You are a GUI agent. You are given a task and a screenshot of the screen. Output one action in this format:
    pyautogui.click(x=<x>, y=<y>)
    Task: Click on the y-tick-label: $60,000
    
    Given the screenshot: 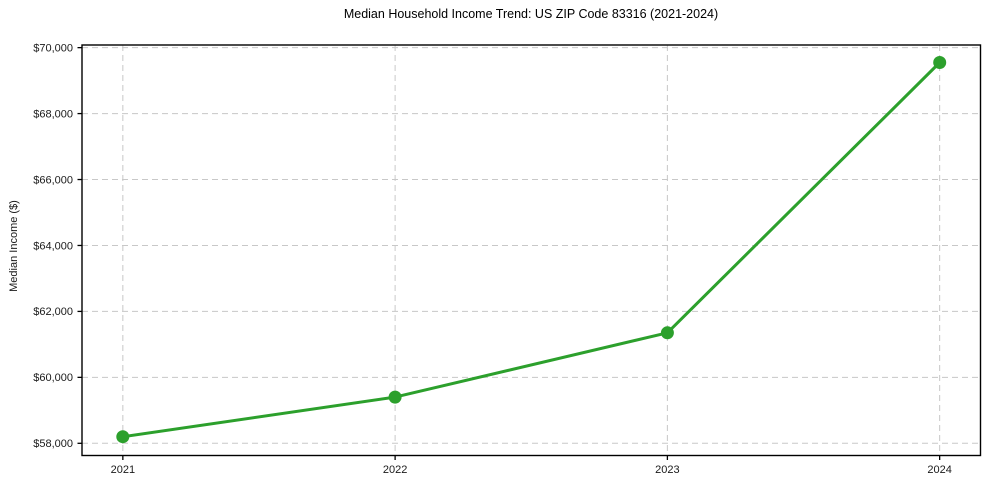 What is the action you would take?
    pyautogui.click(x=53, y=378)
    